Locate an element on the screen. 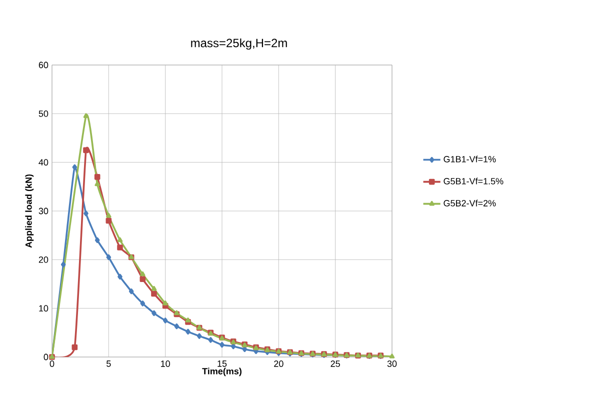  x-tick-label: 15 is located at coordinates (222, 363).